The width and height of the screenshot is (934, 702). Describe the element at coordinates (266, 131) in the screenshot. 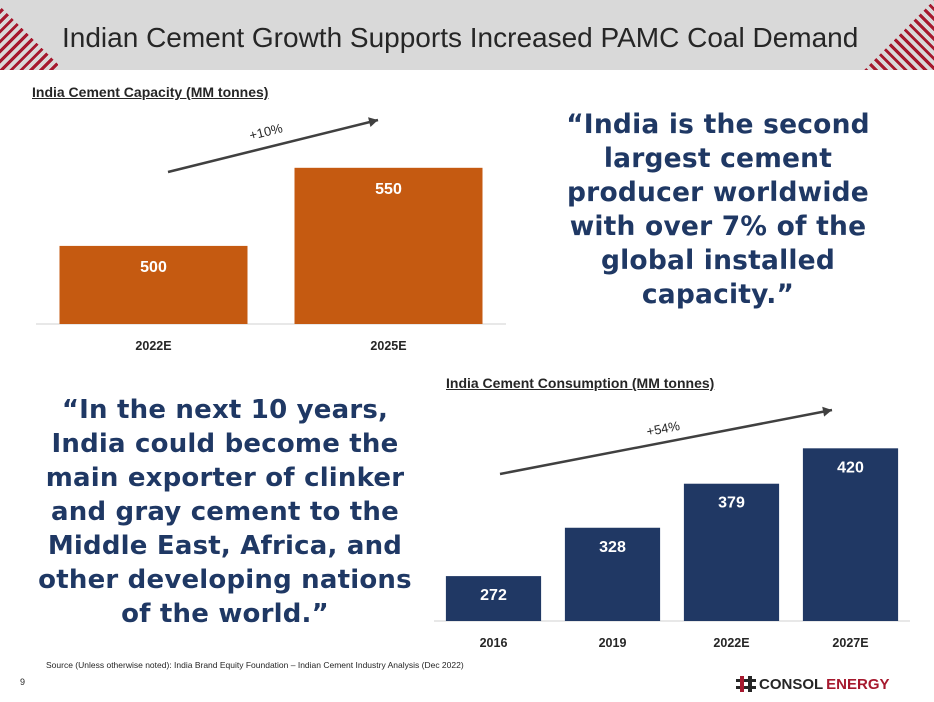

I see `growth-annotation: +10%` at that location.